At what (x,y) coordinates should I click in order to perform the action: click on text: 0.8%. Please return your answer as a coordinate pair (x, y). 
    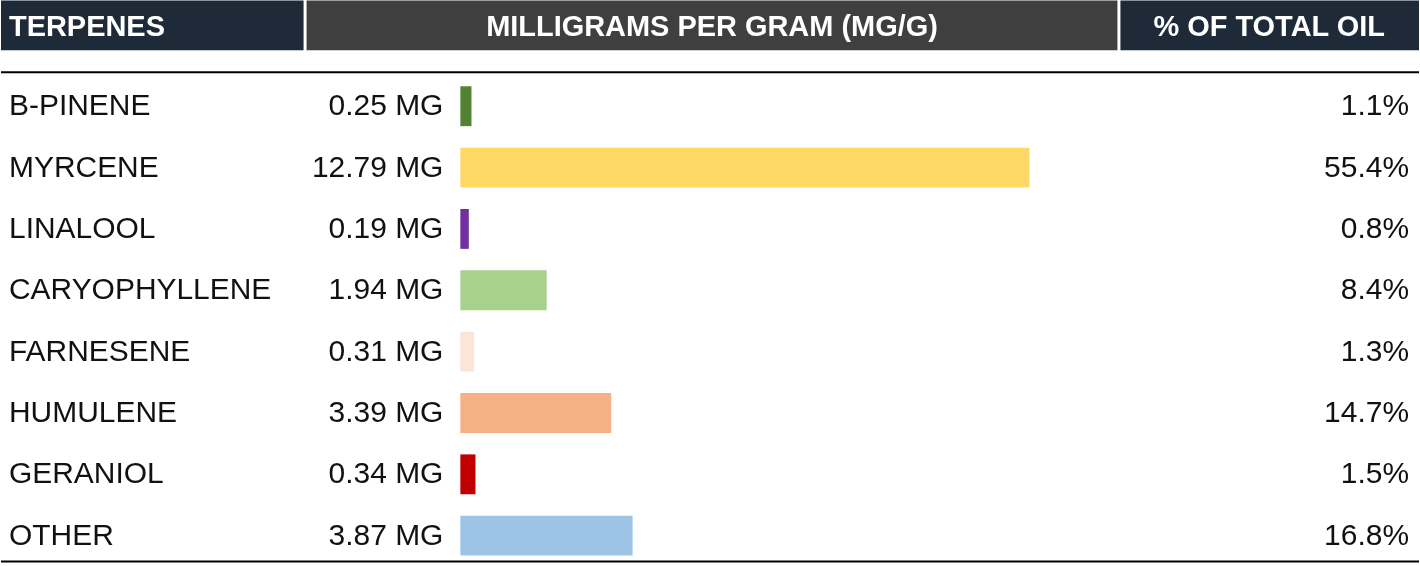
    Looking at the image, I should click on (1375, 227).